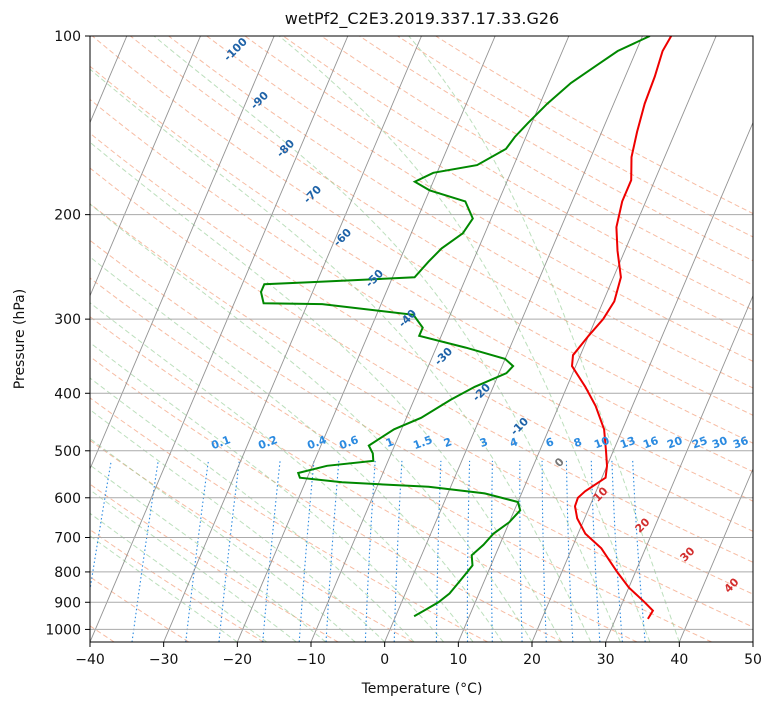 This screenshot has height=708, width=775. I want to click on x-tick-label: −30, so click(164, 660).